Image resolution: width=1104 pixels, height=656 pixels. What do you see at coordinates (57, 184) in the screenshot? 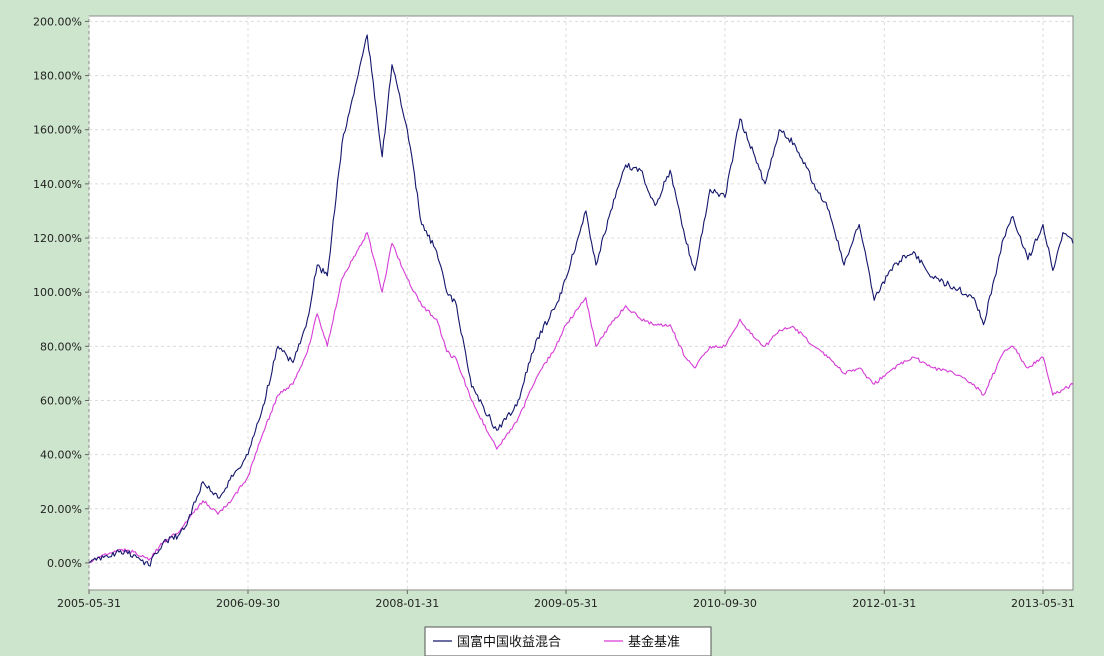
I see `y-tick-label: 140.00%` at bounding box center [57, 184].